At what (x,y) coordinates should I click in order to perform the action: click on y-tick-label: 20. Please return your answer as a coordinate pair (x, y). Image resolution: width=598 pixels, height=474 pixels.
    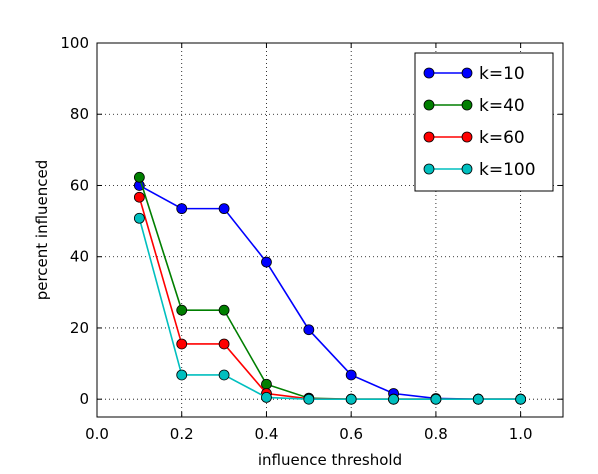
    Looking at the image, I should click on (79, 328).